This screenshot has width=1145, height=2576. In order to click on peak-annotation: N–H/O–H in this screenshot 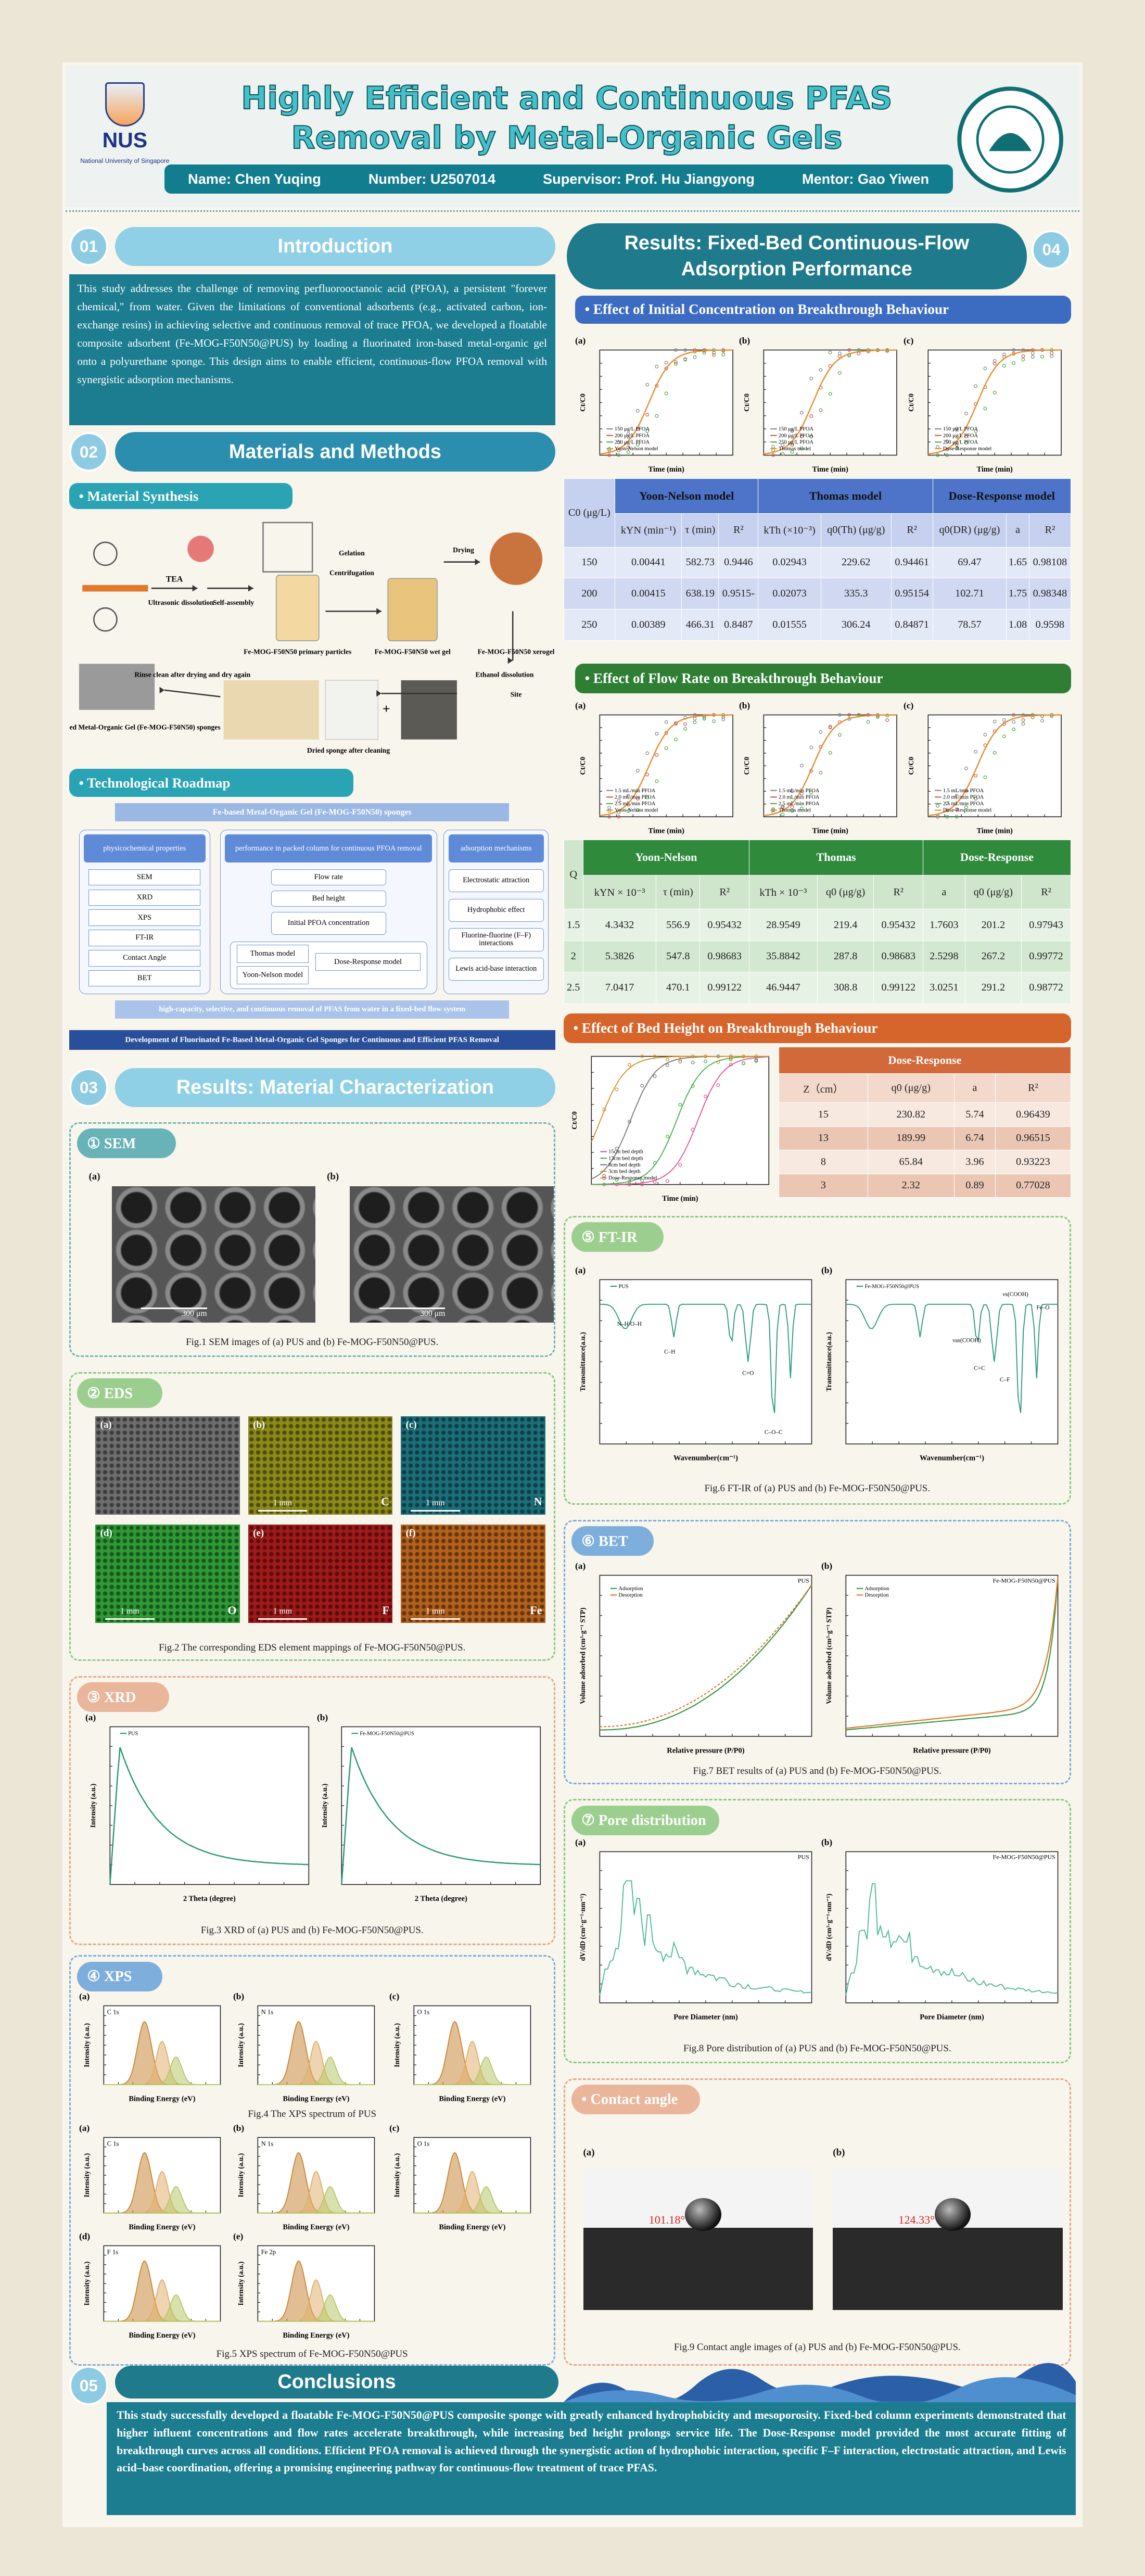, I will do `click(629, 1324)`.